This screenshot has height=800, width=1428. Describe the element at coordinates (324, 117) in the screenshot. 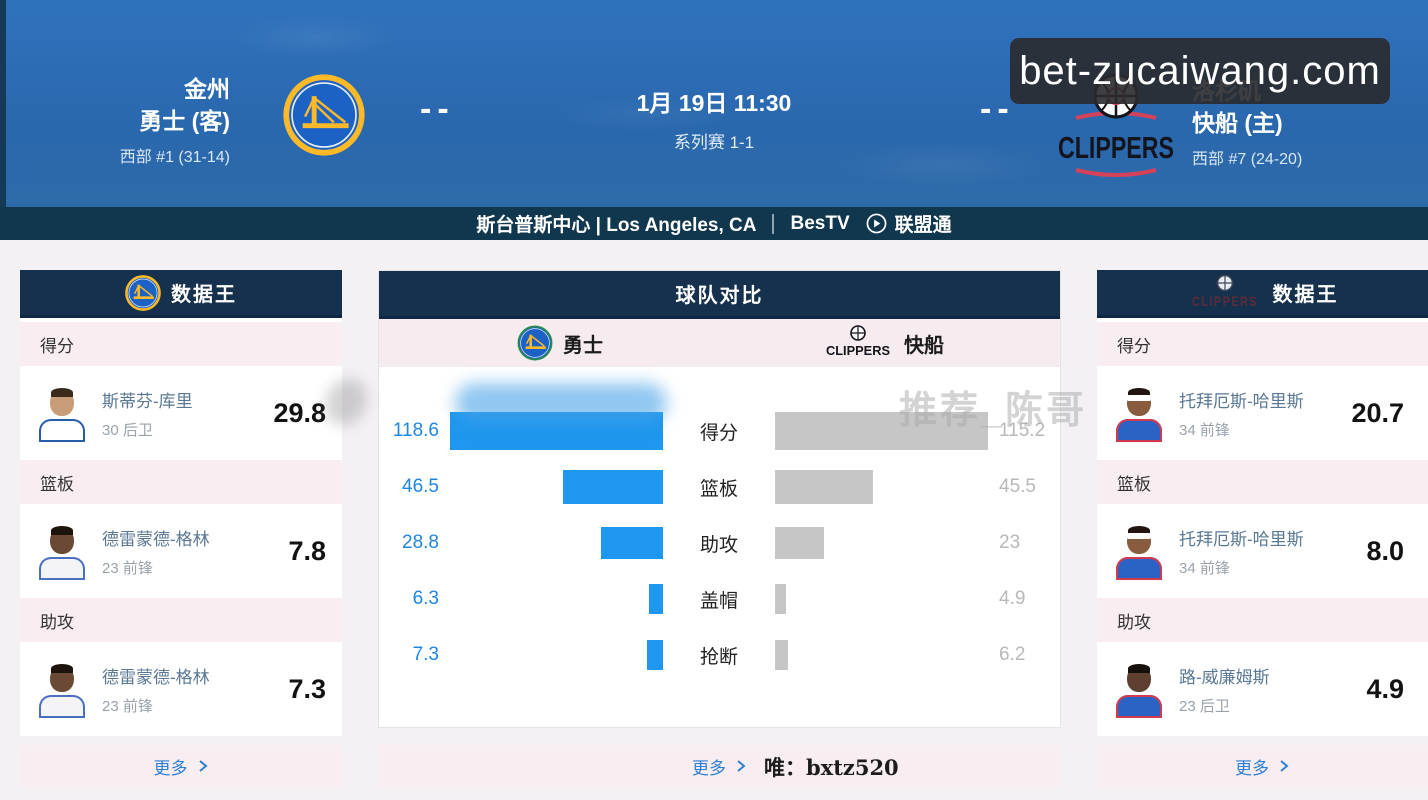

I see `warriors-logo` at that location.